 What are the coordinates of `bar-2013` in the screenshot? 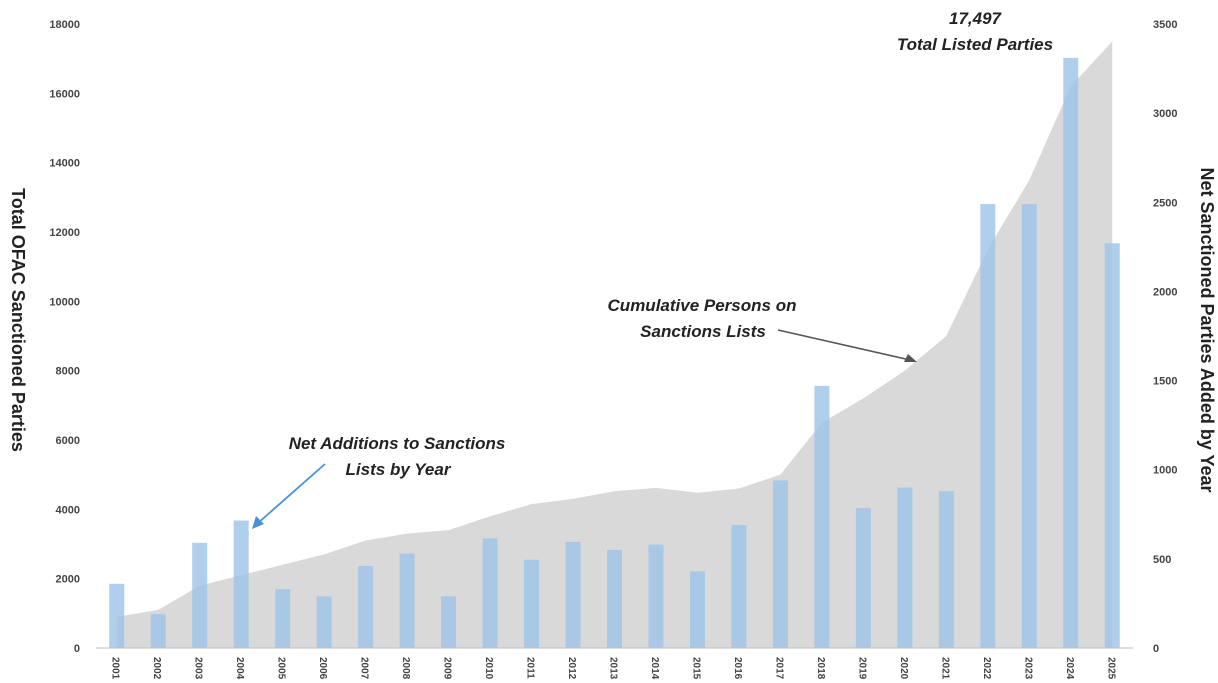 It's located at (614, 598).